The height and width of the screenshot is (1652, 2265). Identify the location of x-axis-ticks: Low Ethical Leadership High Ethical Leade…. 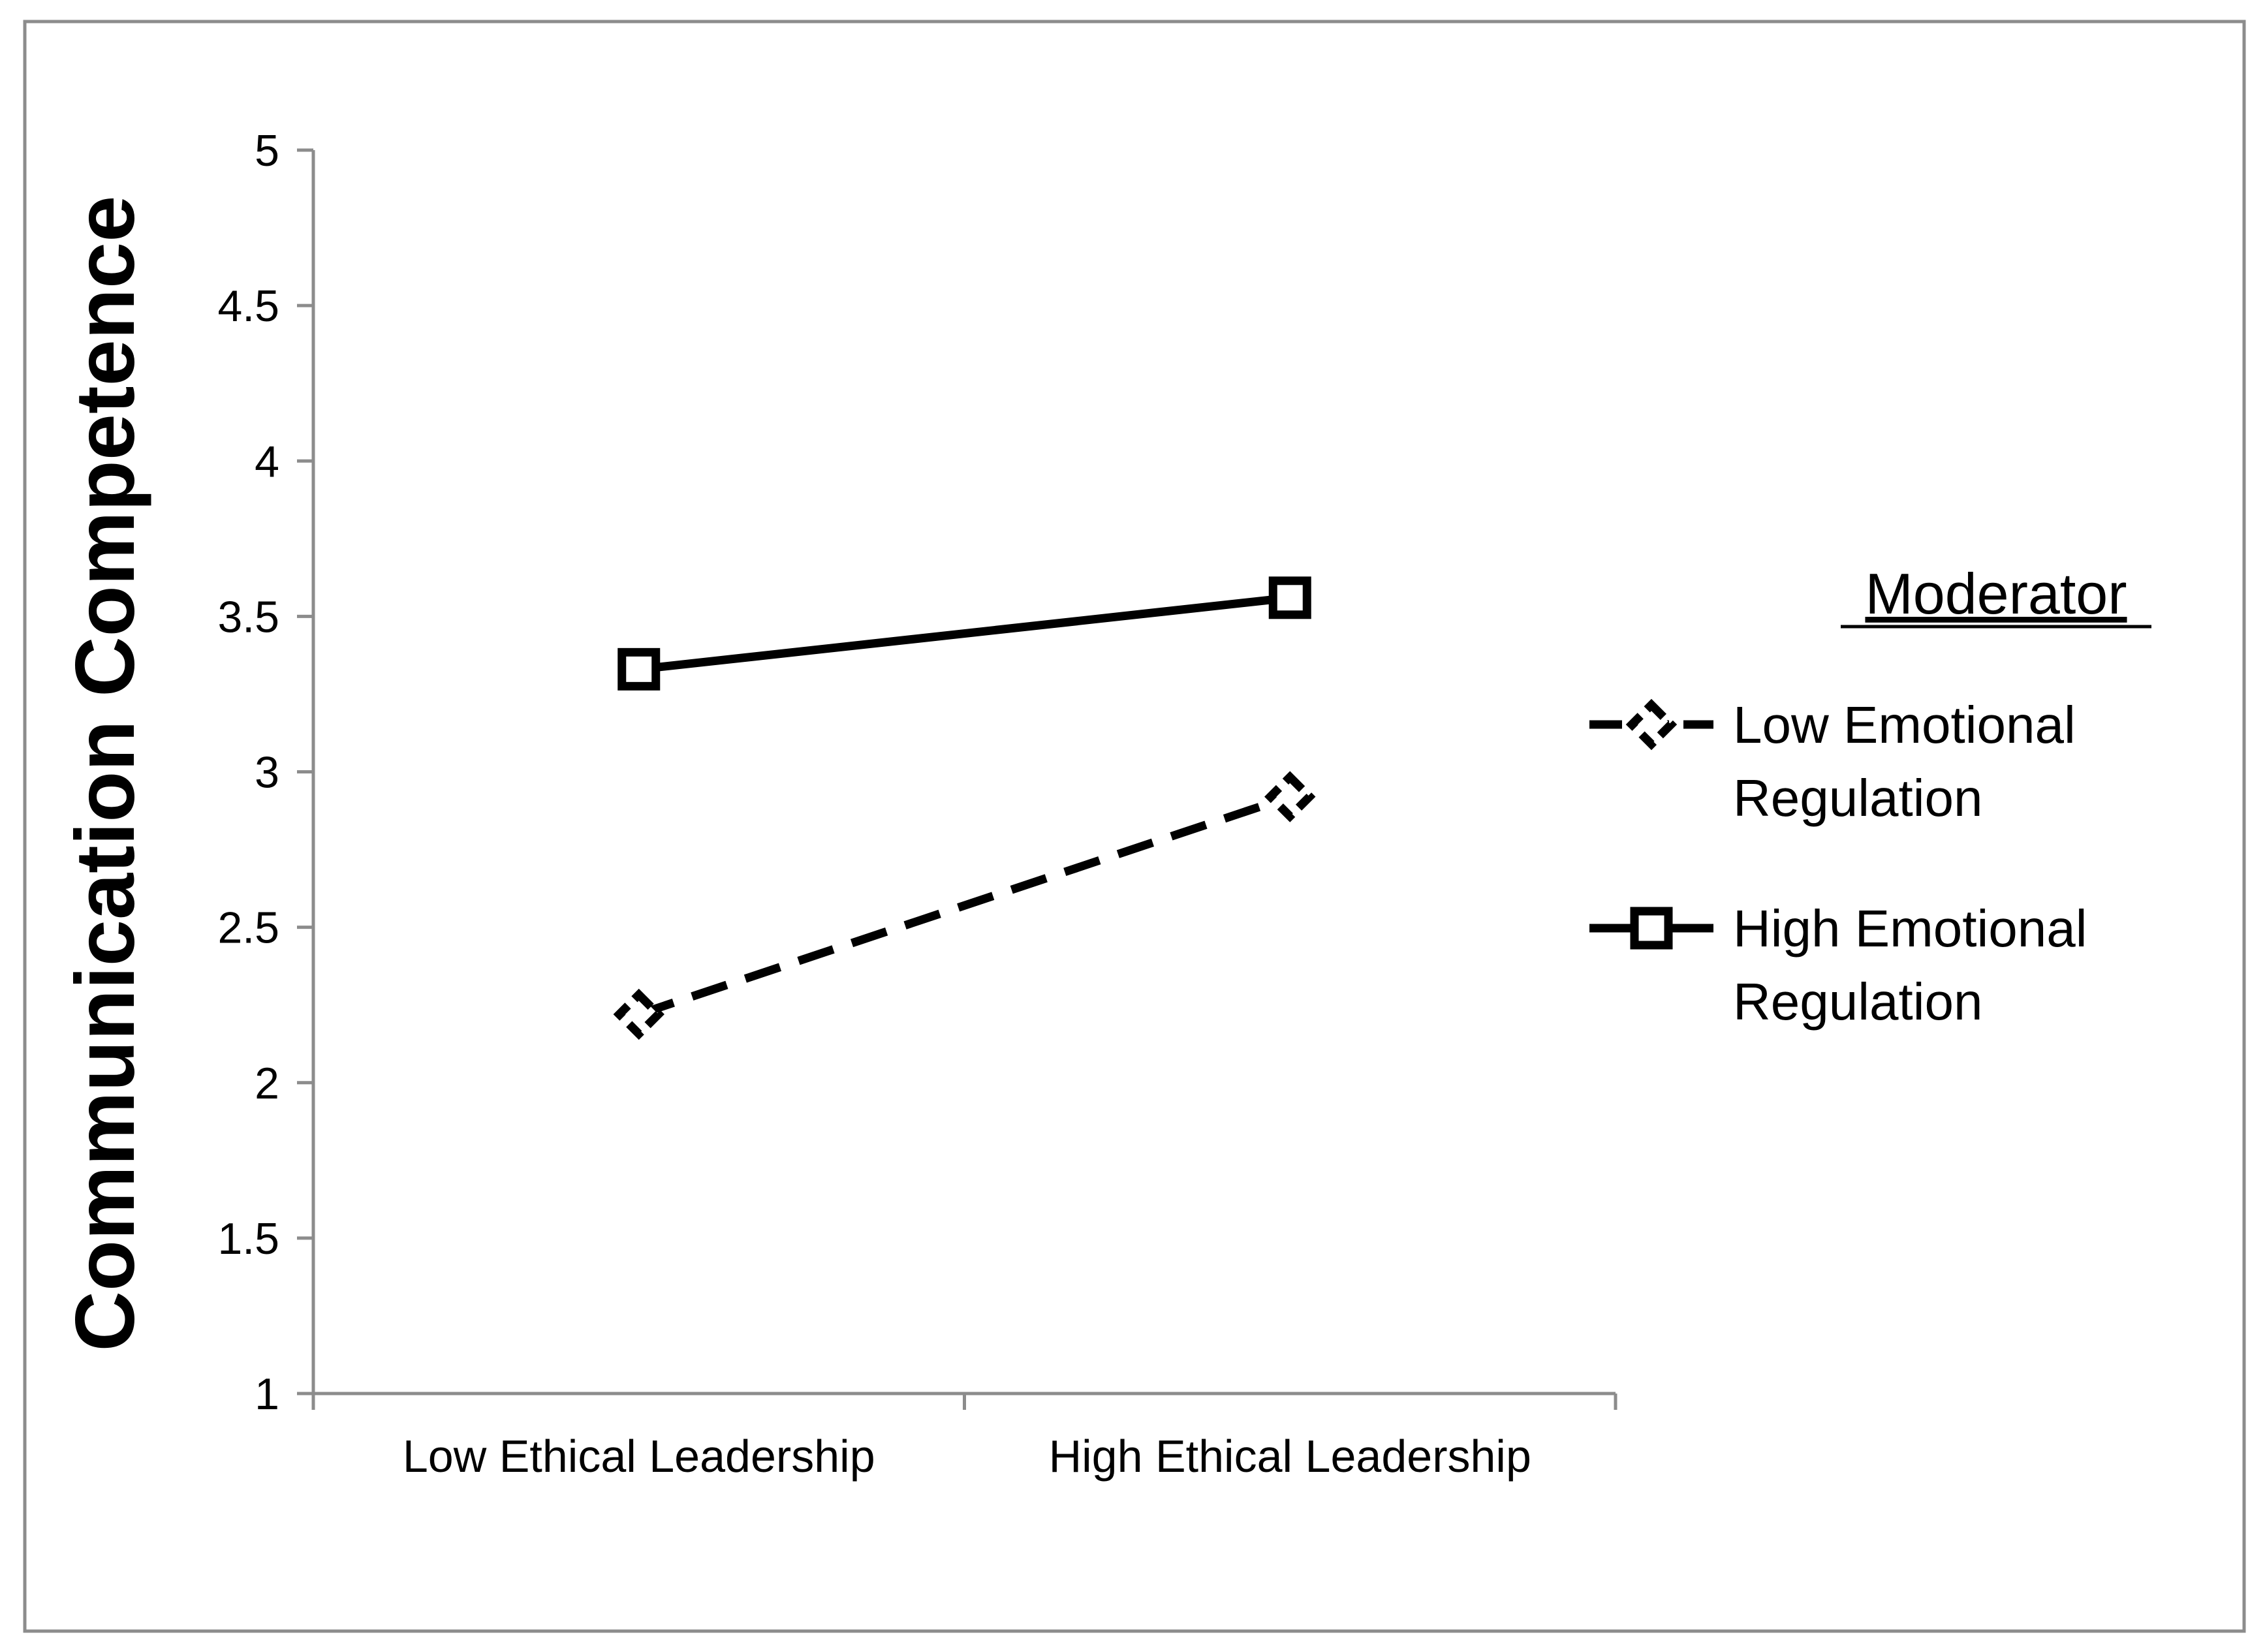
(964, 1438).